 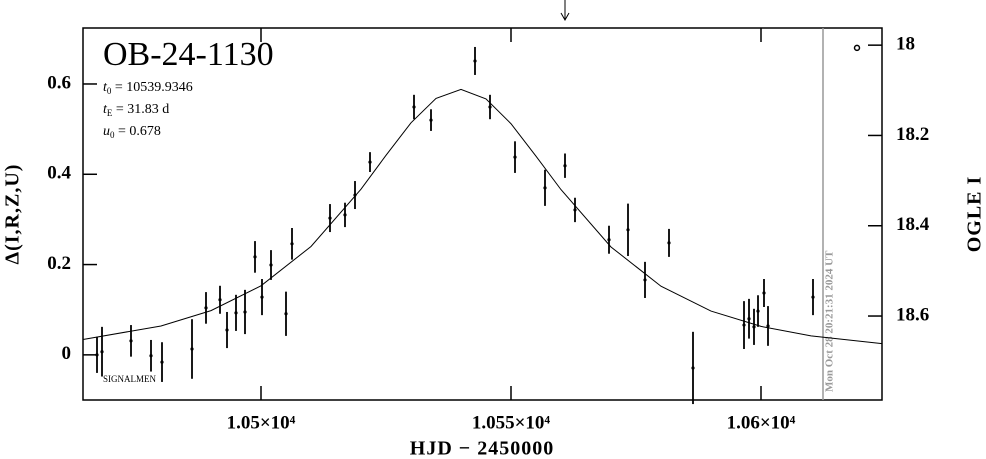 What do you see at coordinates (59, 173) in the screenshot?
I see `y-tick-label: 0.4` at bounding box center [59, 173].